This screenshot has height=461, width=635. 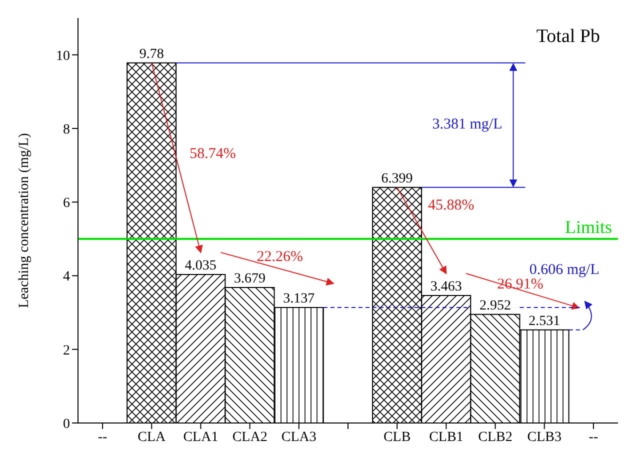 I want to click on annotation: 45.88%, so click(x=451, y=205).